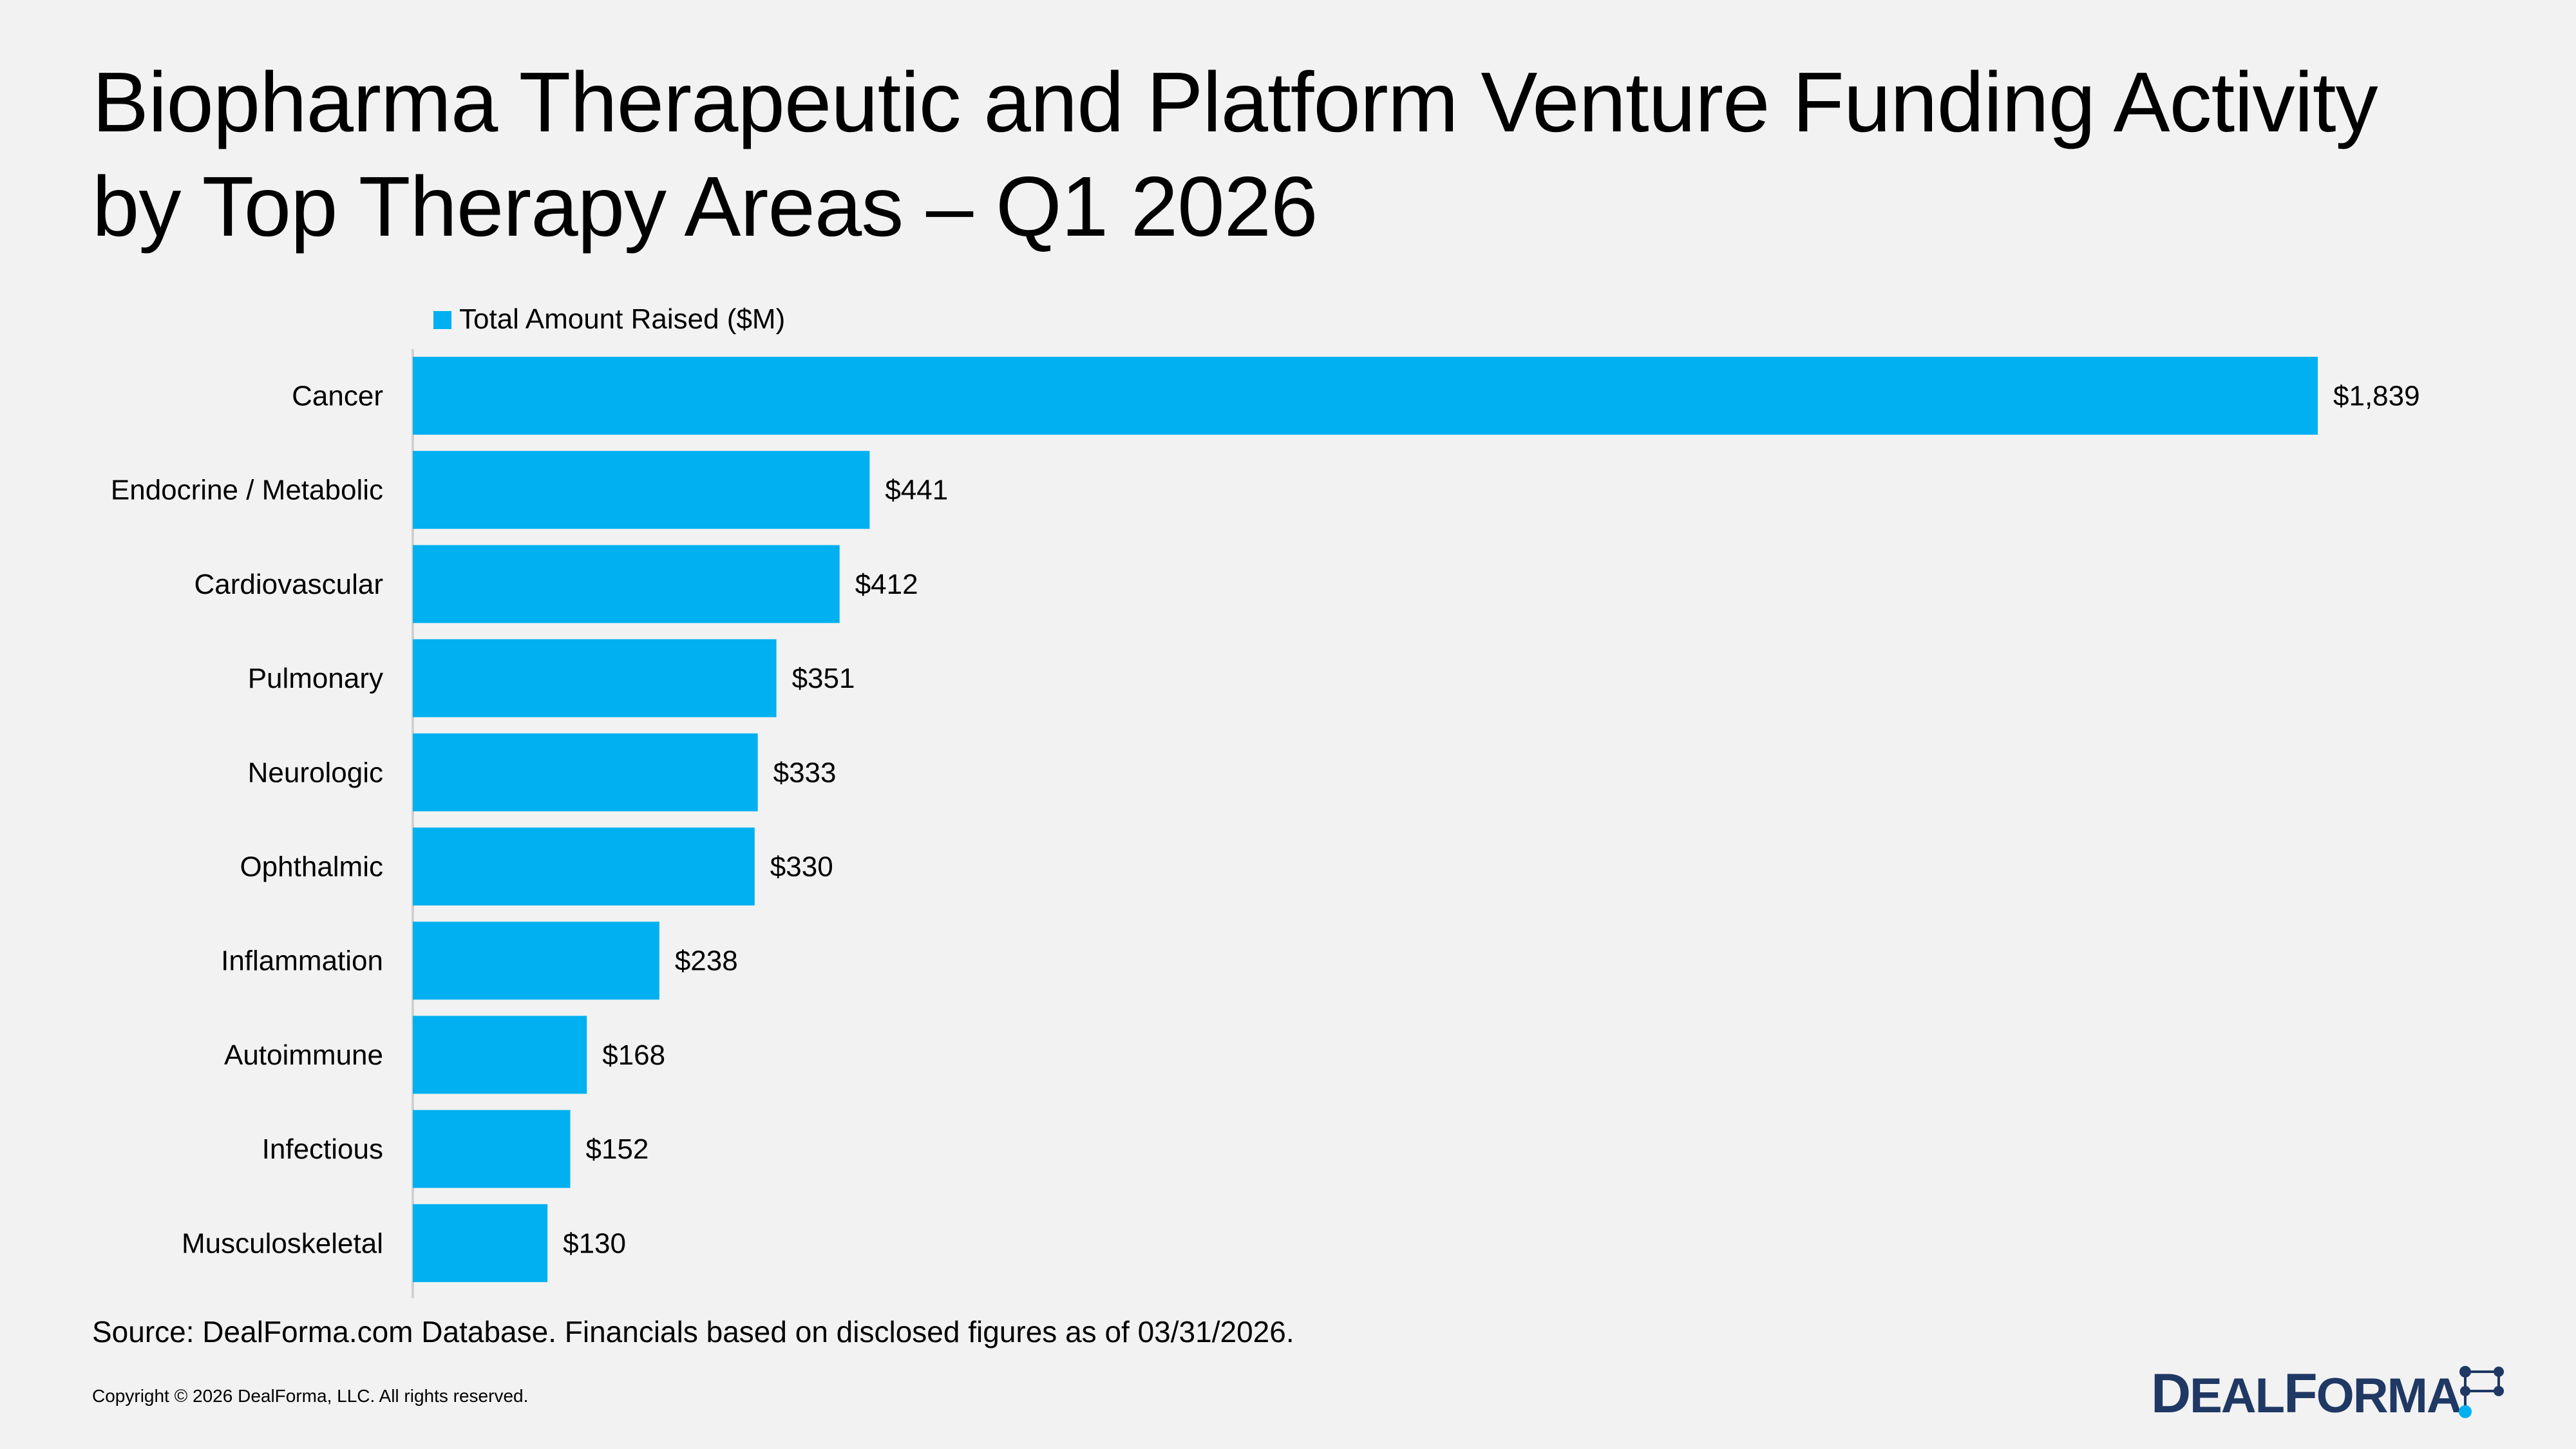 The width and height of the screenshot is (2576, 1449). What do you see at coordinates (442, 320) in the screenshot?
I see `legend-swatch` at bounding box center [442, 320].